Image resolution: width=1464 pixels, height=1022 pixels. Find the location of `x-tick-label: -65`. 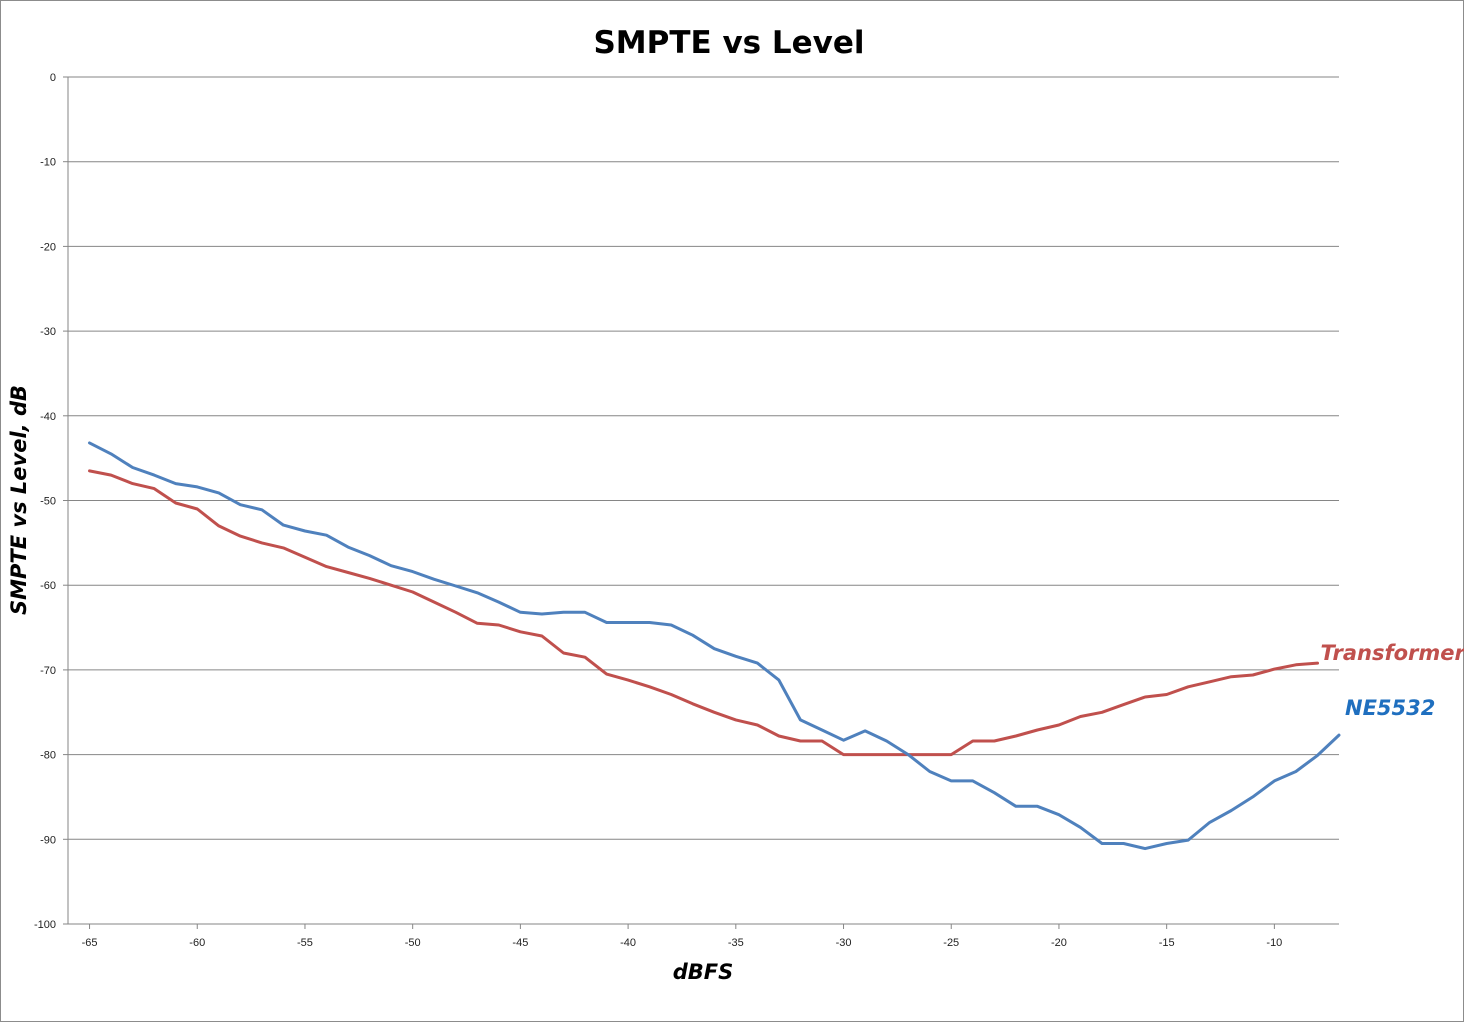

x-tick-label: -65 is located at coordinates (90, 943).